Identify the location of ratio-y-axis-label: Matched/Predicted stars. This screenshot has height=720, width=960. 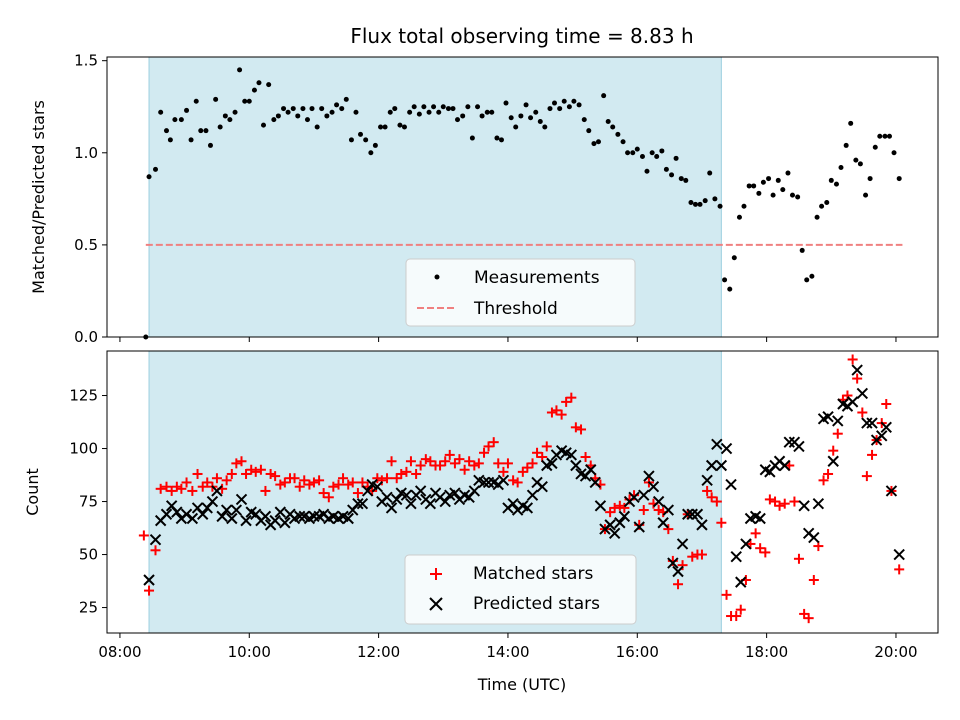
(38, 197).